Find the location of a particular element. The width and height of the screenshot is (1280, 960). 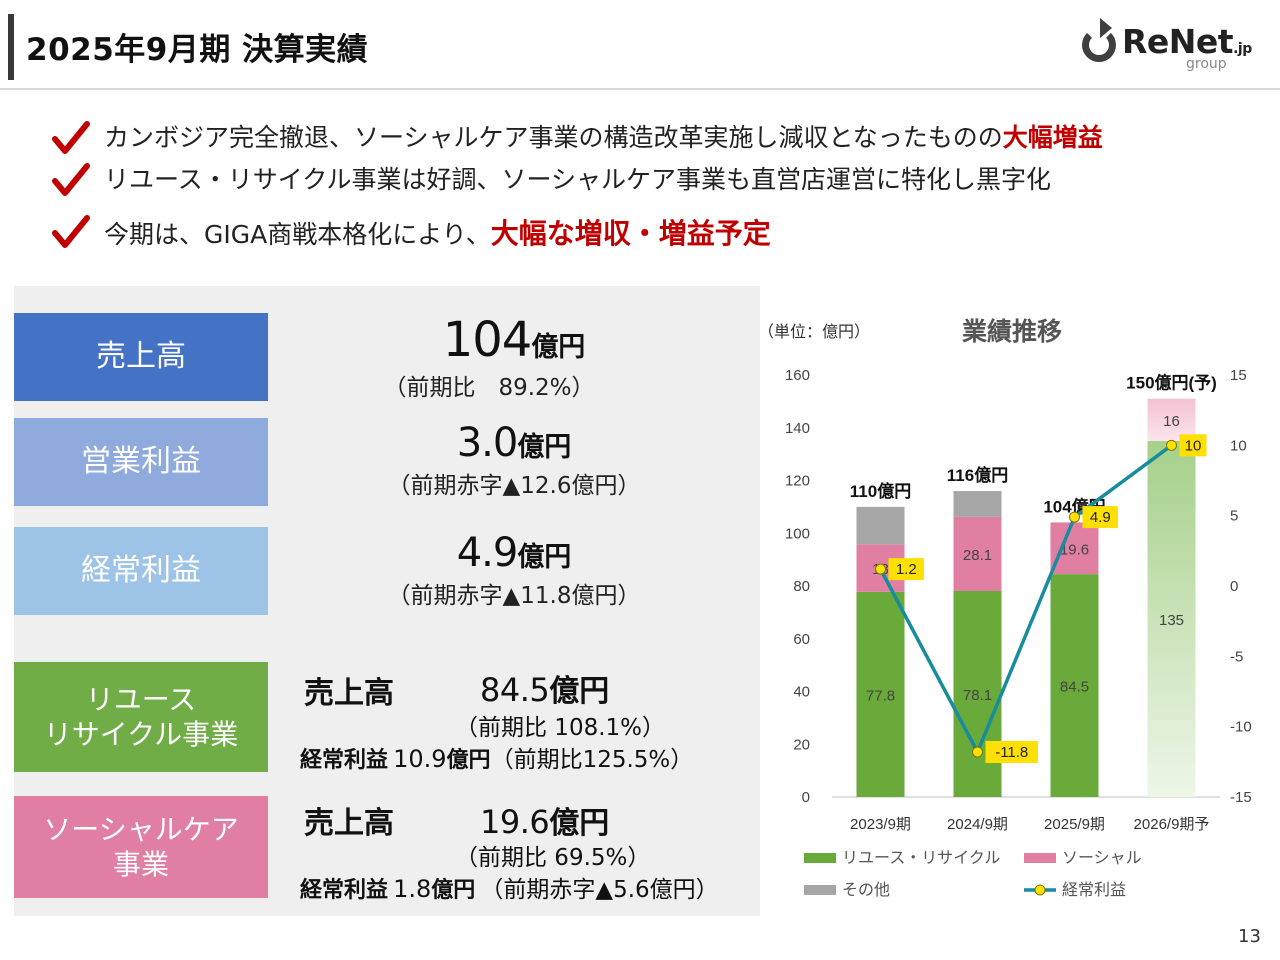

social-sales-sub: （前期比 69.5%） is located at coordinates (553, 858).